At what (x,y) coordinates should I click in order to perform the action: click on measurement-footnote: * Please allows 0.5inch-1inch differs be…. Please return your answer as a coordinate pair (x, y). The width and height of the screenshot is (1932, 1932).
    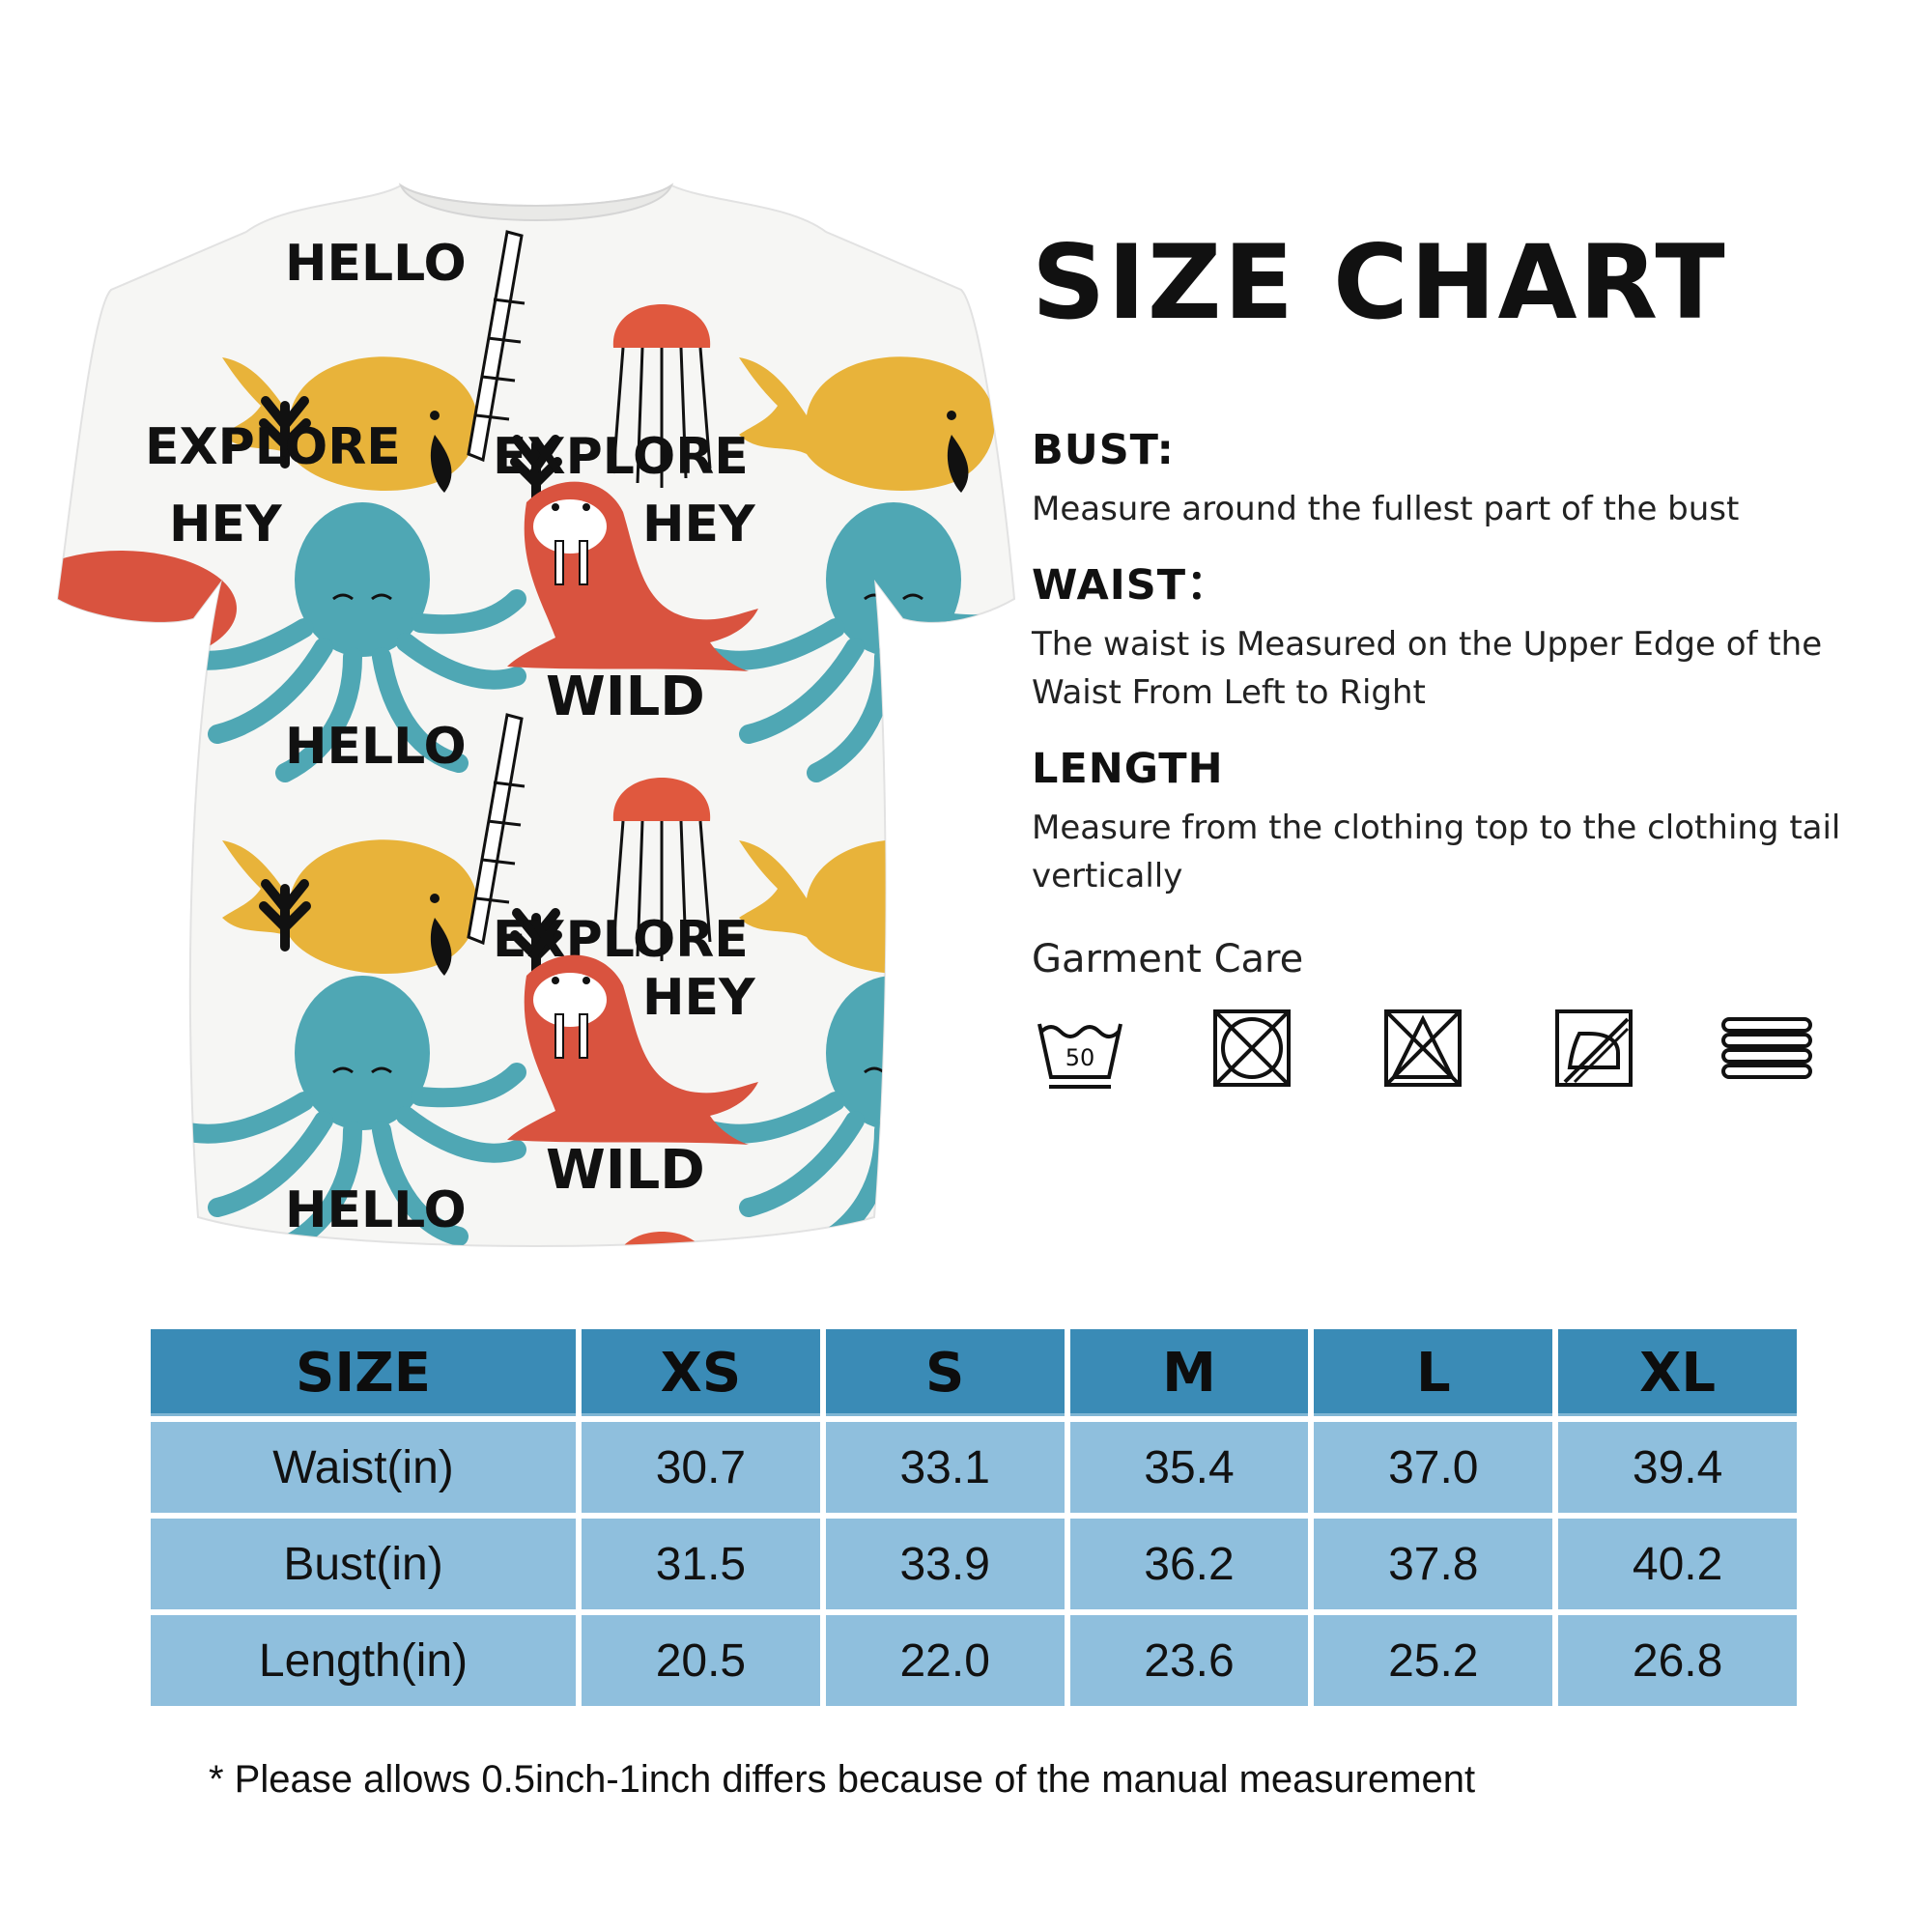
    Looking at the image, I should click on (842, 1779).